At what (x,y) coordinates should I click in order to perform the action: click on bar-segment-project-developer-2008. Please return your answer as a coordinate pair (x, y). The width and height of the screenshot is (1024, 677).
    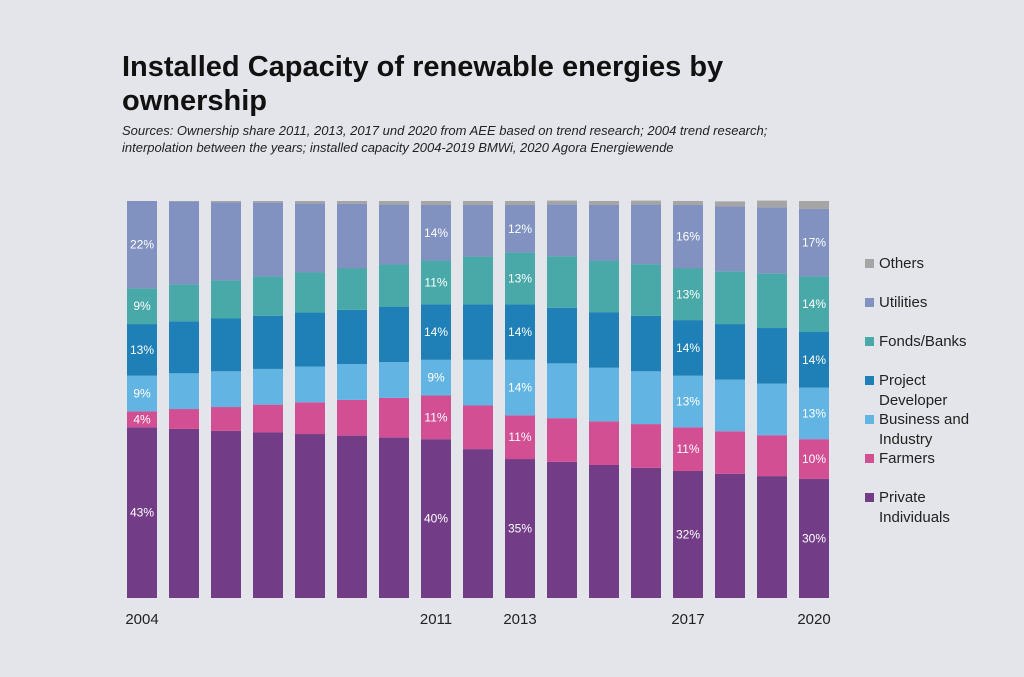
    Looking at the image, I should click on (310, 339).